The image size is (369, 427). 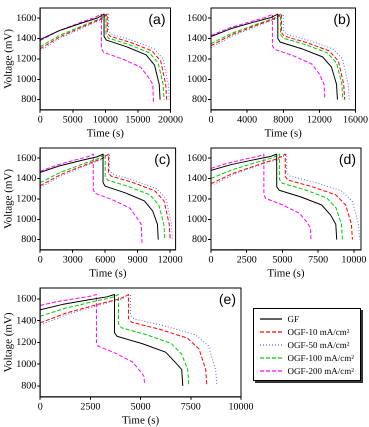 What do you see at coordinates (227, 298) in the screenshot?
I see `annotation: (e)` at bounding box center [227, 298].